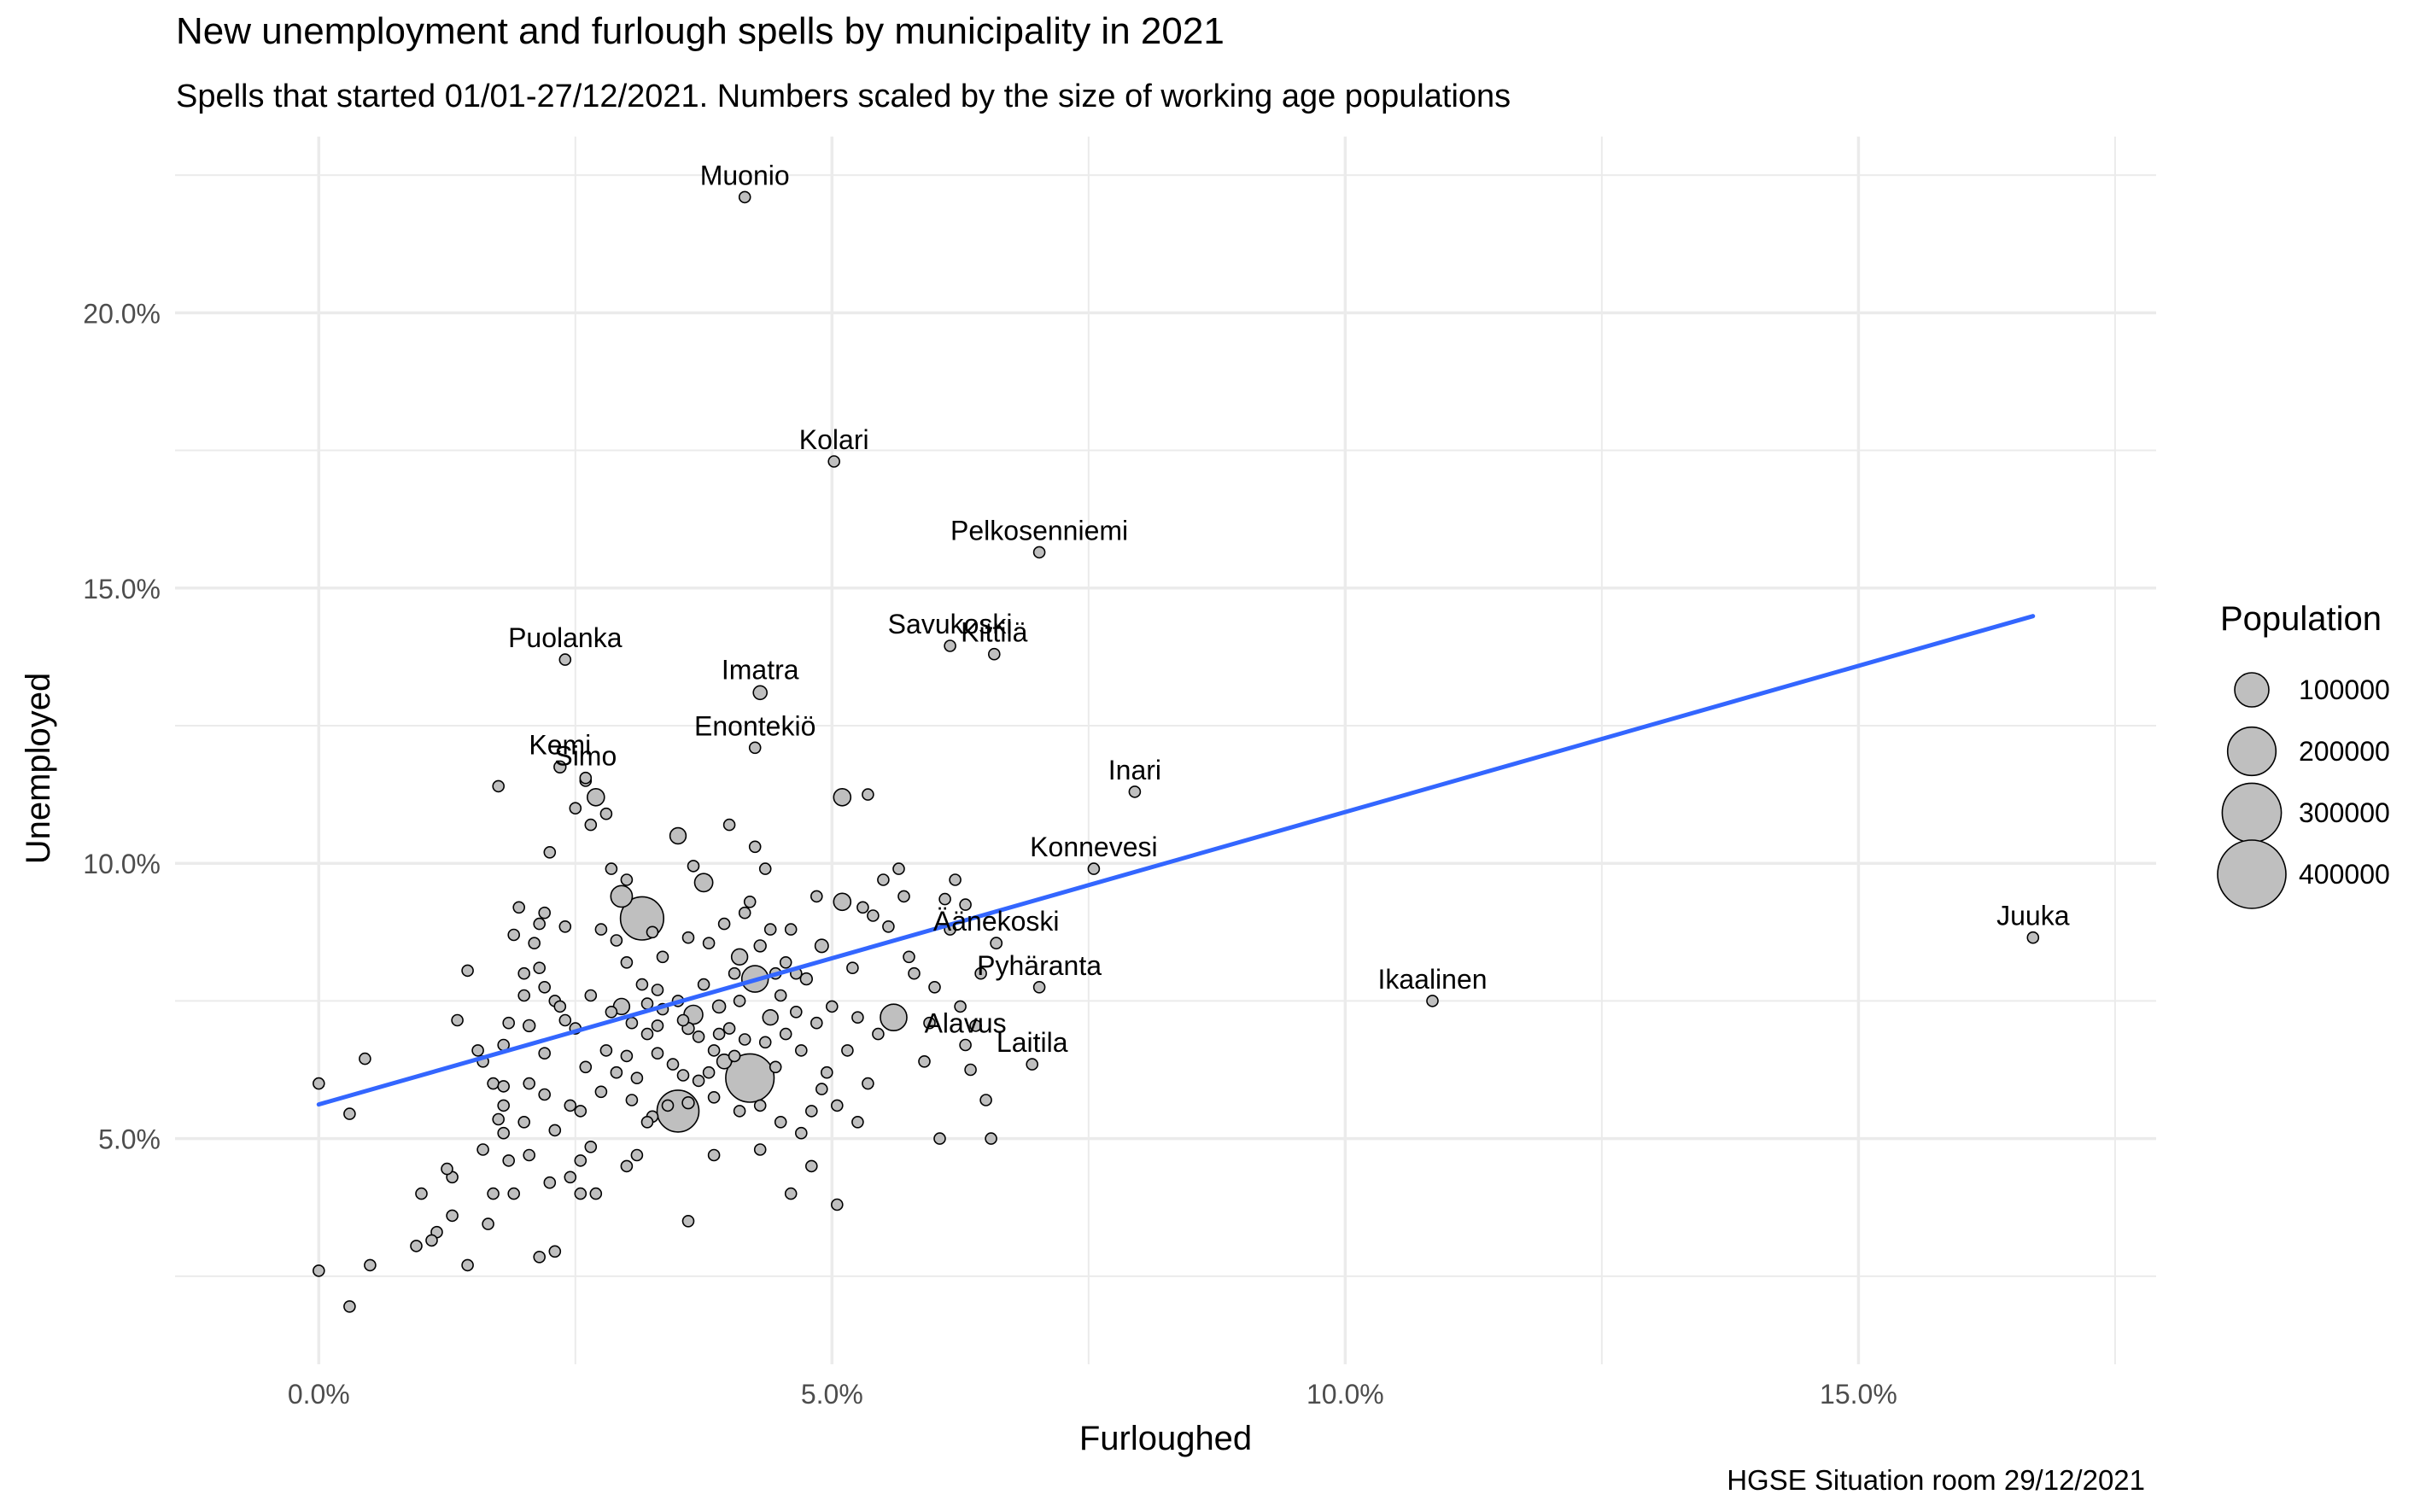 The image size is (2420, 1512). Describe the element at coordinates (2303, 754) in the screenshot. I see `legend: Population 100000 200000 300000 400000` at that location.